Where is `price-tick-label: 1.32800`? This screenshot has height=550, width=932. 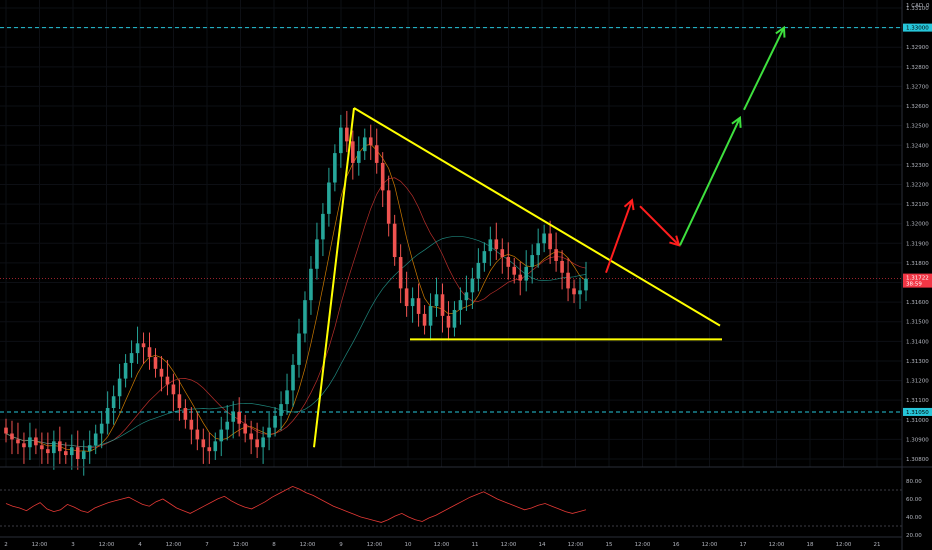
price-tick-label: 1.32800 is located at coordinates (917, 68).